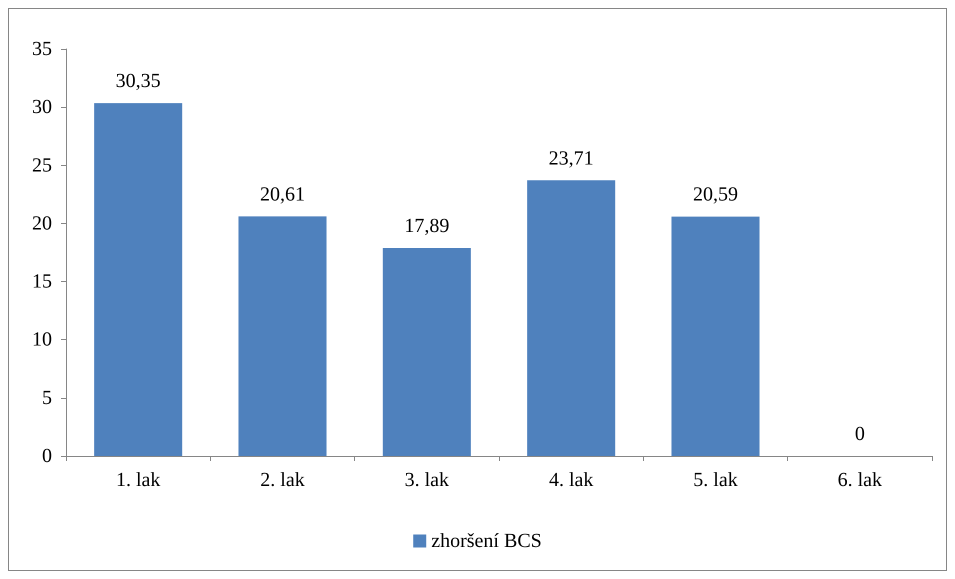 This screenshot has height=579, width=955. What do you see at coordinates (42, 339) in the screenshot?
I see `y-tick-label: 10` at bounding box center [42, 339].